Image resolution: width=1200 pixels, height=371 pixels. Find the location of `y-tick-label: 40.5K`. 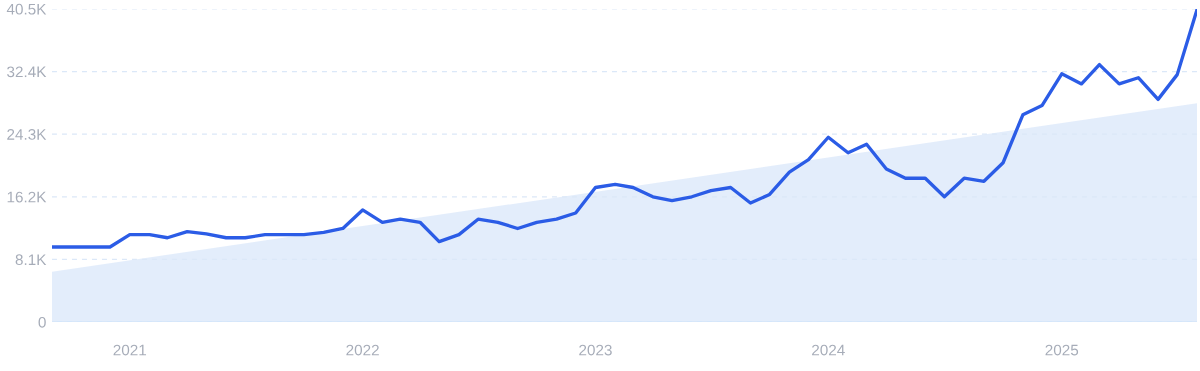

y-tick-label: 40.5K is located at coordinates (26, 9).